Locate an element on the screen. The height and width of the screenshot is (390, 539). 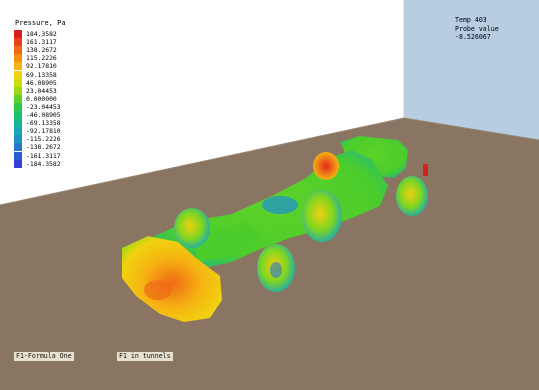
rear-left-wheel is located at coordinates (322, 216).